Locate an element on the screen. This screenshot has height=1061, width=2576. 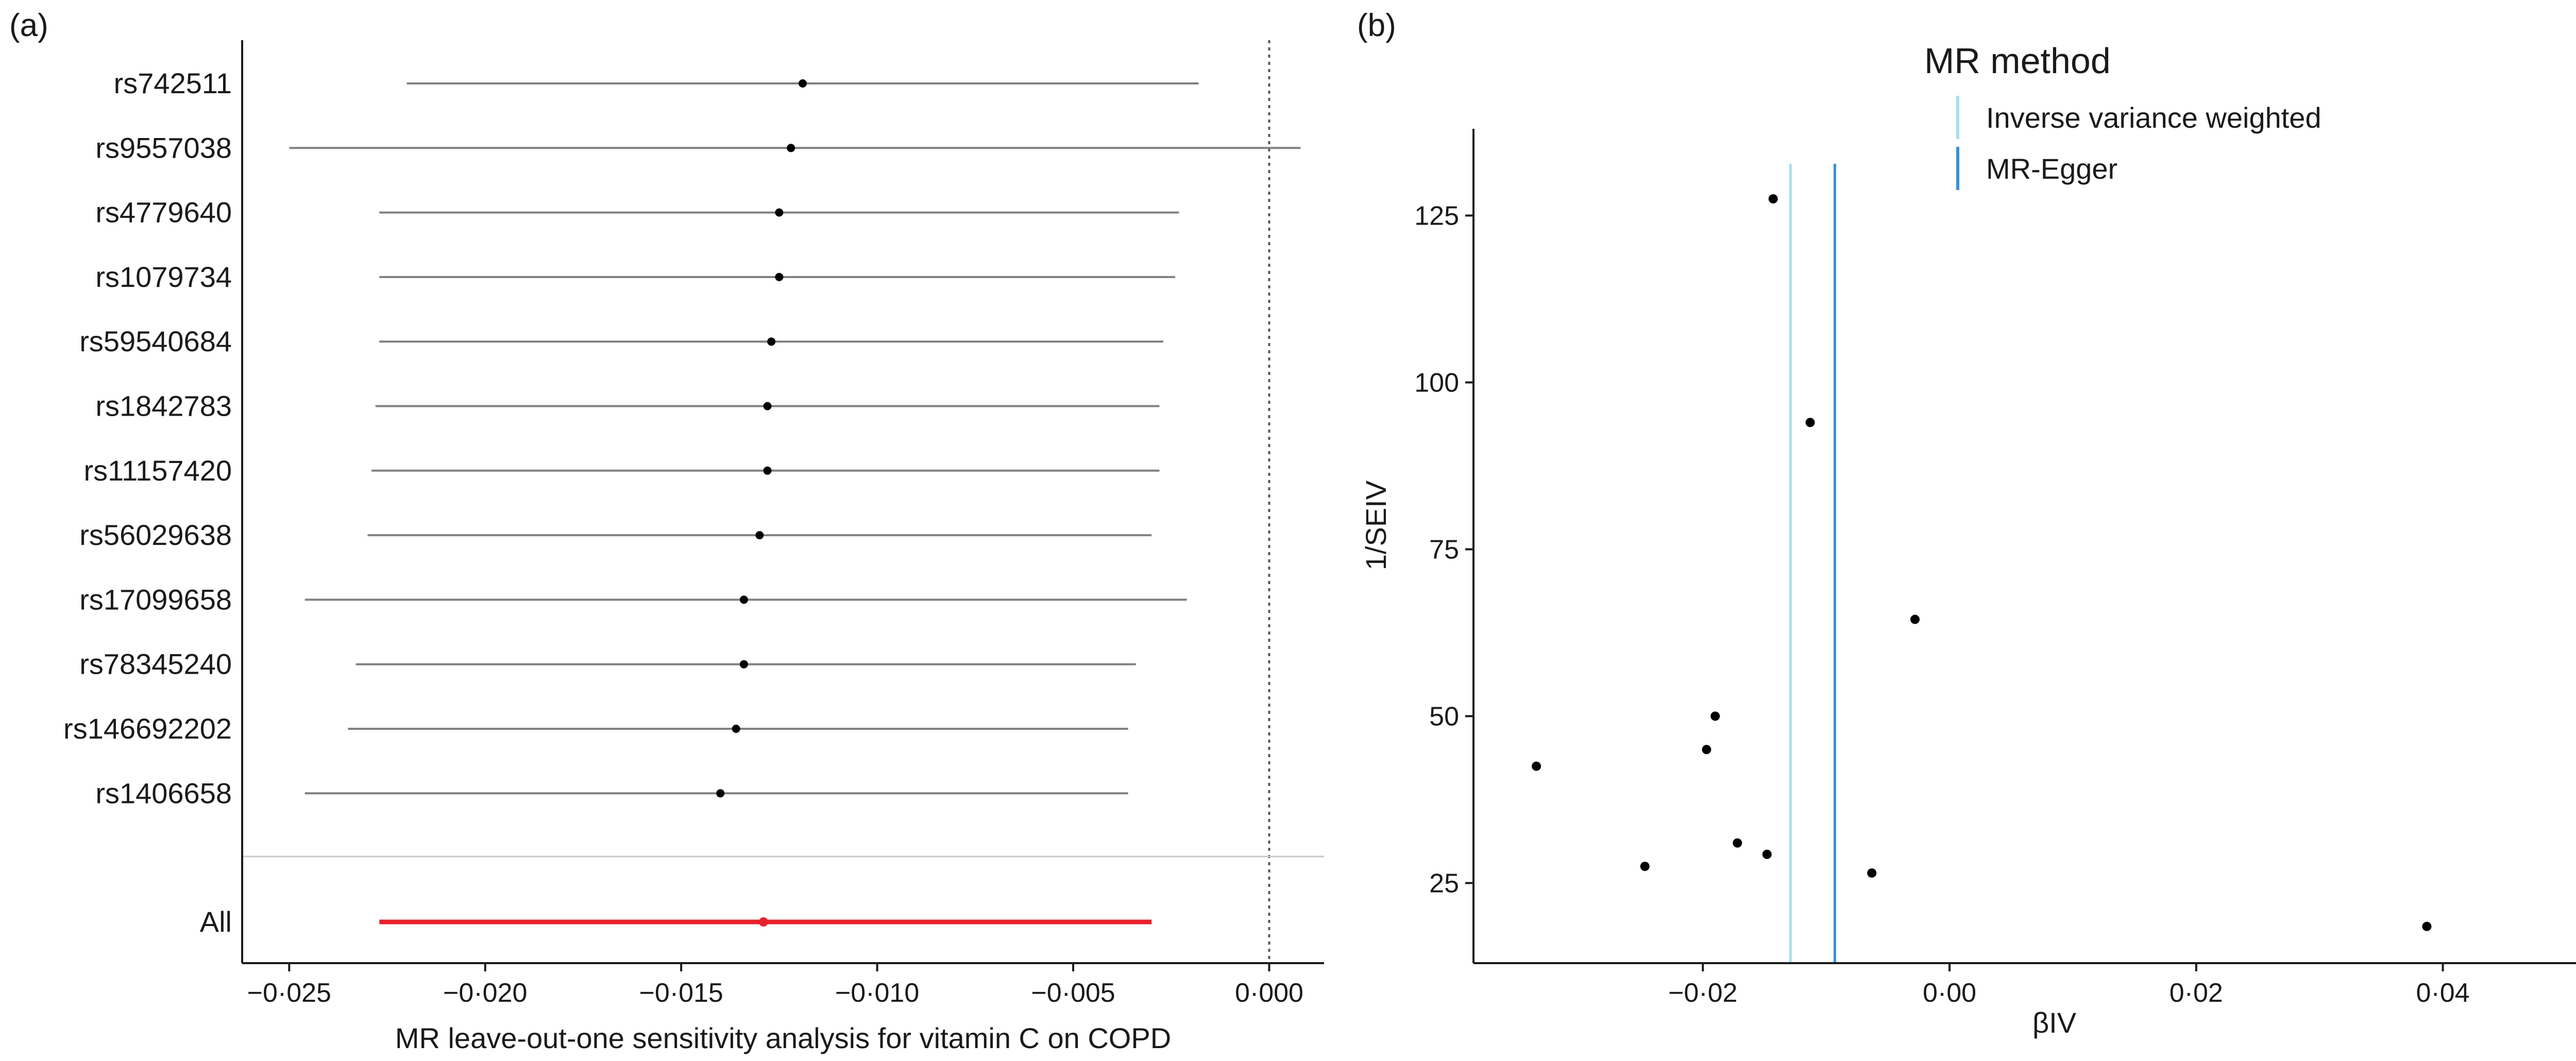
snp-label: rs17099658 is located at coordinates (155, 599).